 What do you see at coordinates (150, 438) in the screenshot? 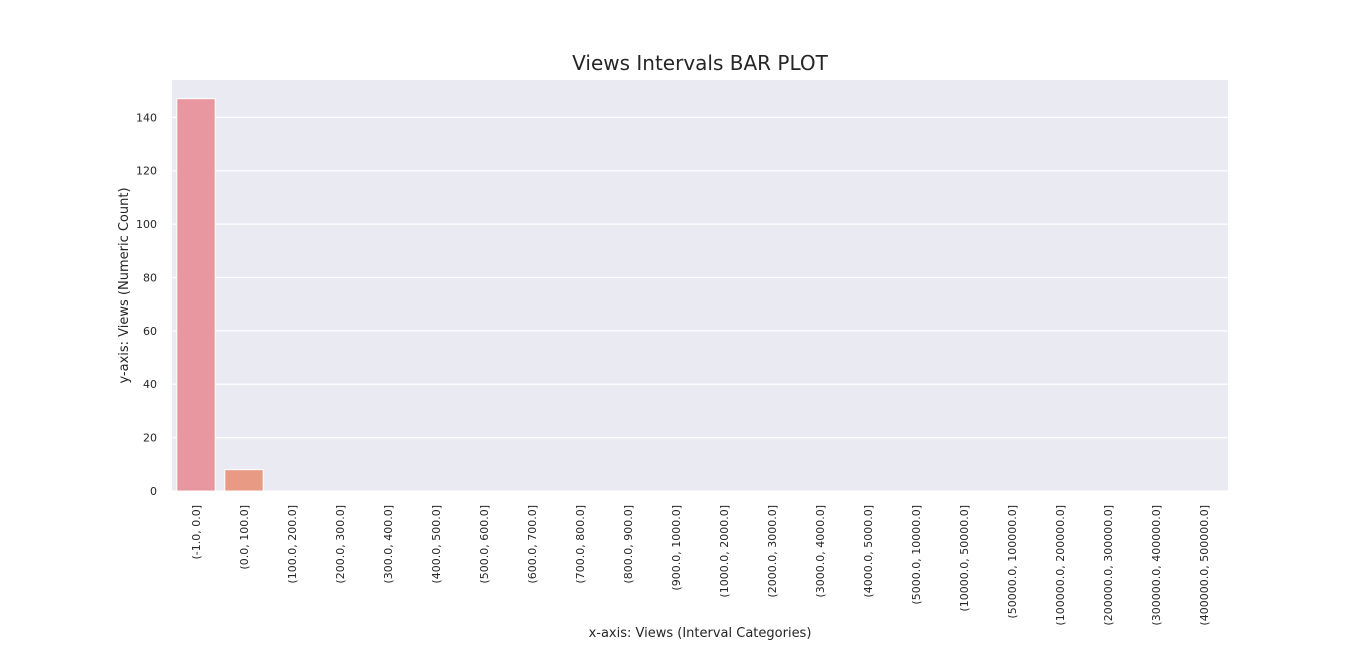
I see `y-tick-label: 20` at bounding box center [150, 438].